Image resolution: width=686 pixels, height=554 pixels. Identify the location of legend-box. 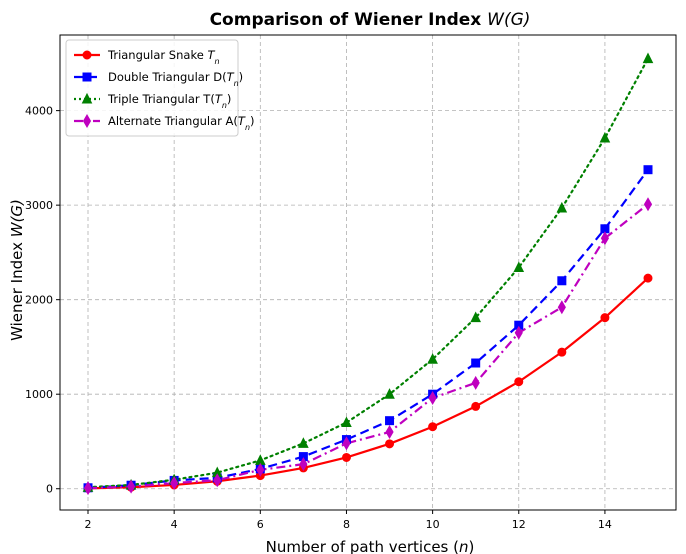
(152, 88).